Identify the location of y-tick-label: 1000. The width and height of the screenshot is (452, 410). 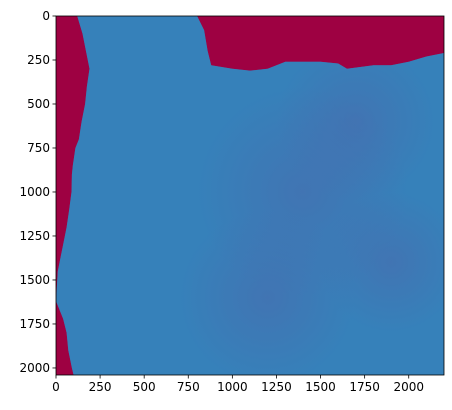
(34, 192).